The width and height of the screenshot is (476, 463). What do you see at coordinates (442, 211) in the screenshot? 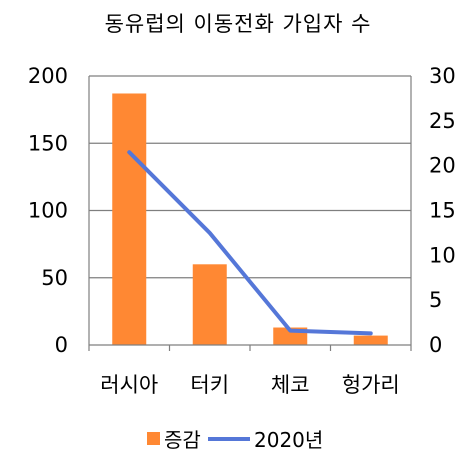
I see `right-tick-label: 15` at bounding box center [442, 211].